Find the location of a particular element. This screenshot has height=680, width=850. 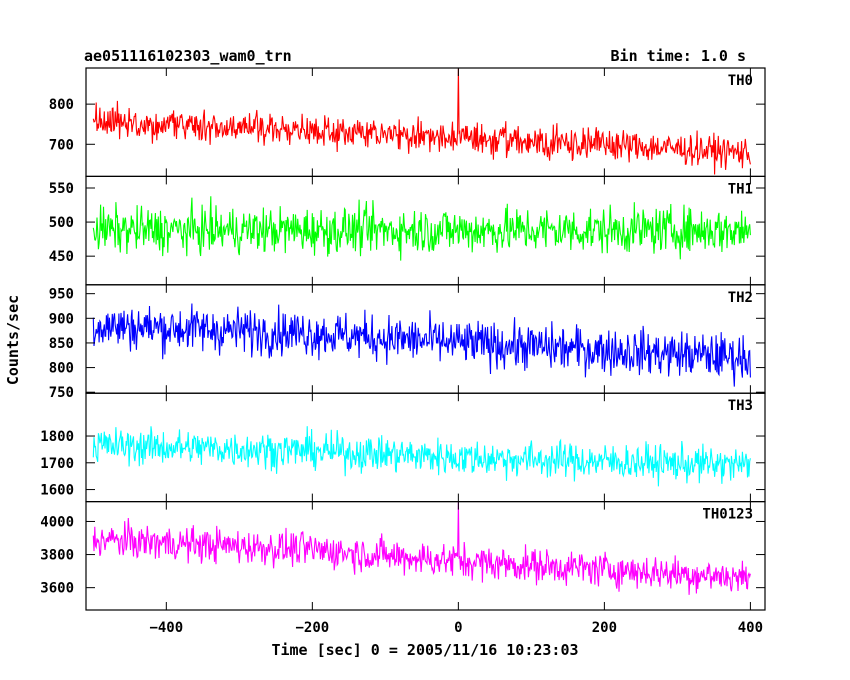

y-tick-label: 500 is located at coordinates (61, 223).